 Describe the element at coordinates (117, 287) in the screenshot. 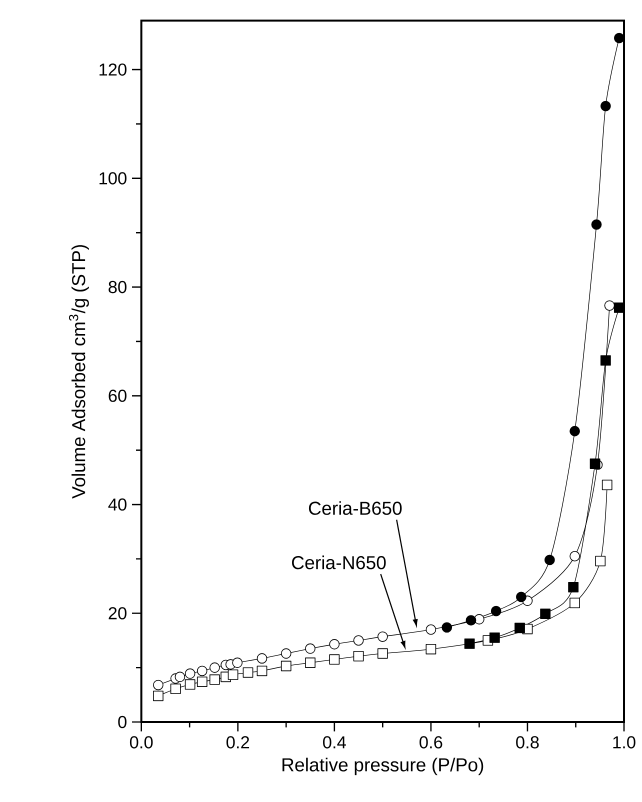

I see `y-tick-label: 80` at that location.